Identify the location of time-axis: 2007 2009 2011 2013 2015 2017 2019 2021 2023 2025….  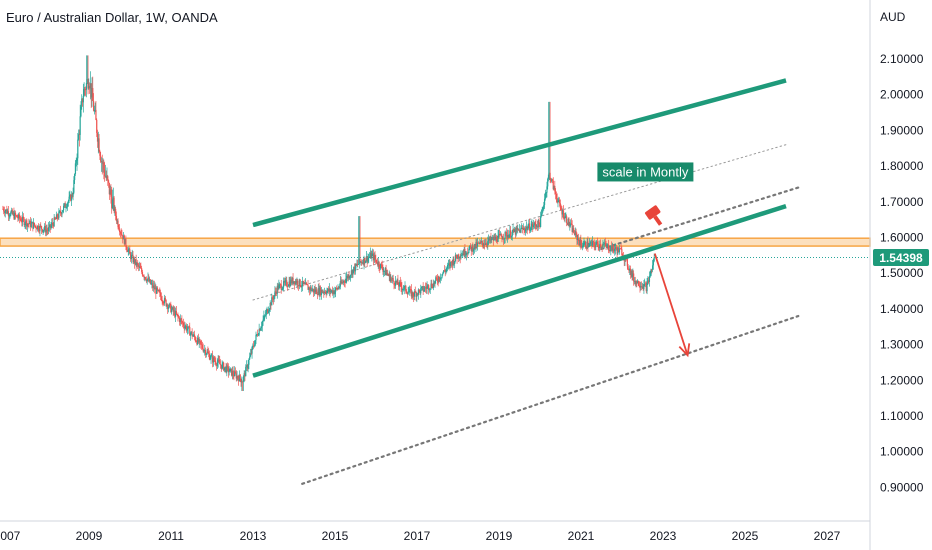
(420, 536).